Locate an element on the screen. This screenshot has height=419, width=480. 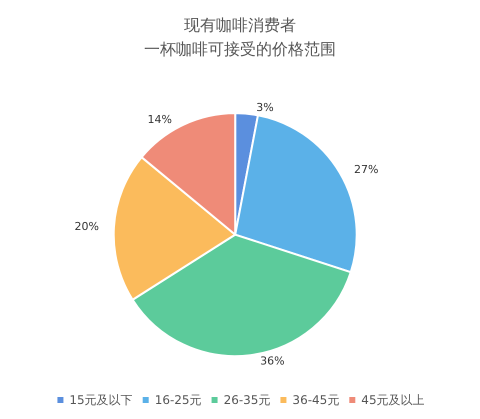
legend-label: 15元及以下 is located at coordinates (101, 400).